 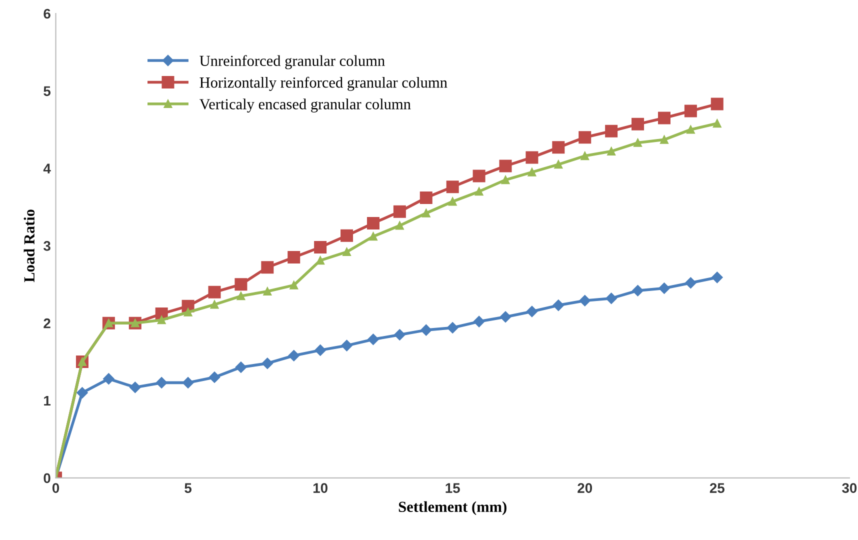 What do you see at coordinates (849, 488) in the screenshot?
I see `x-tick-label: 30` at bounding box center [849, 488].